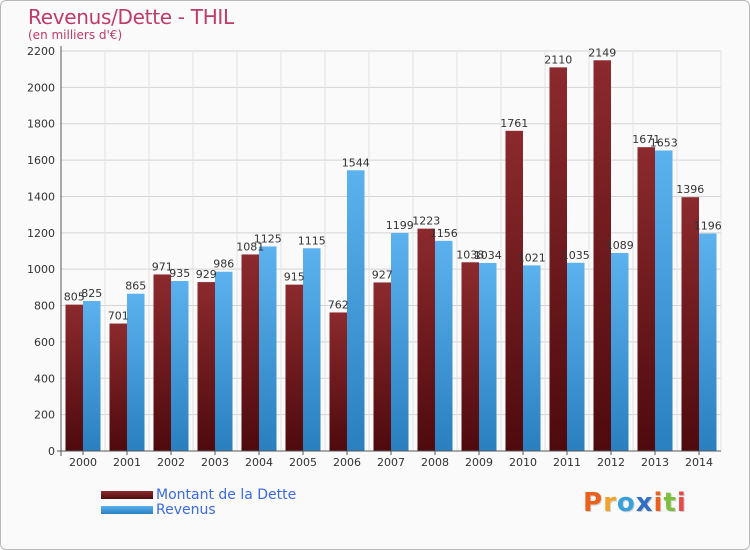  Describe the element at coordinates (382, 366) in the screenshot. I see `bar-dette-2007` at that location.